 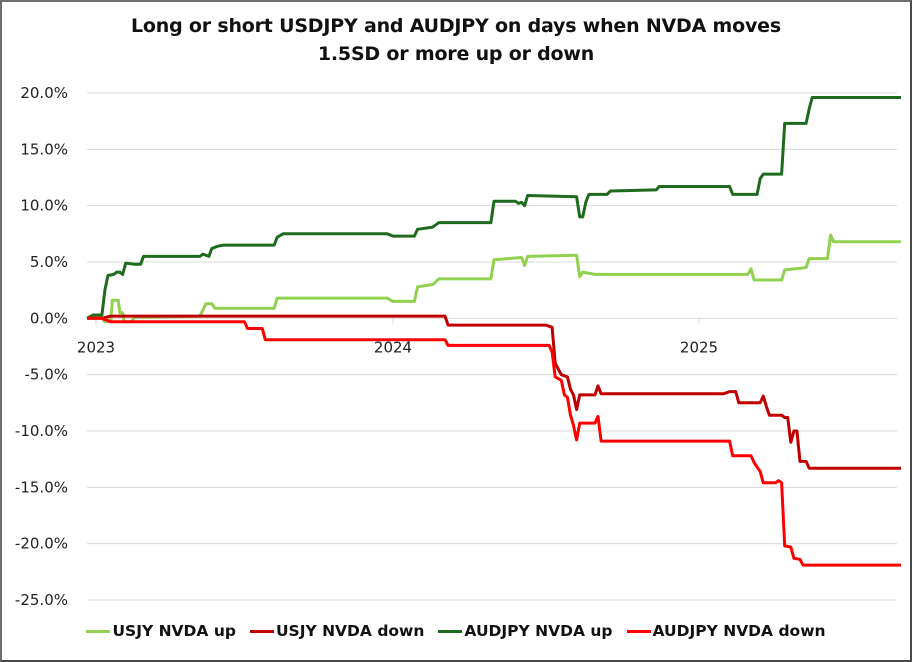 I want to click on y-tick-label: 0.0%, so click(x=49, y=318).